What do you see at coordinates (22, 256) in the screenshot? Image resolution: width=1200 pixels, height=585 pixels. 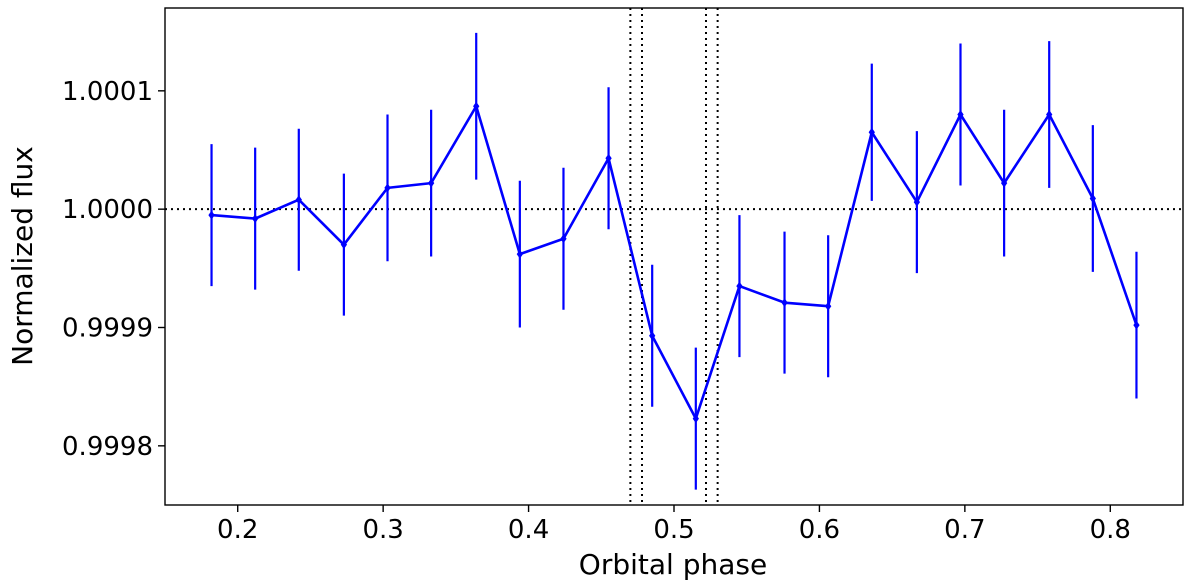 I see `y-axis-label: Normalized flux` at bounding box center [22, 256].